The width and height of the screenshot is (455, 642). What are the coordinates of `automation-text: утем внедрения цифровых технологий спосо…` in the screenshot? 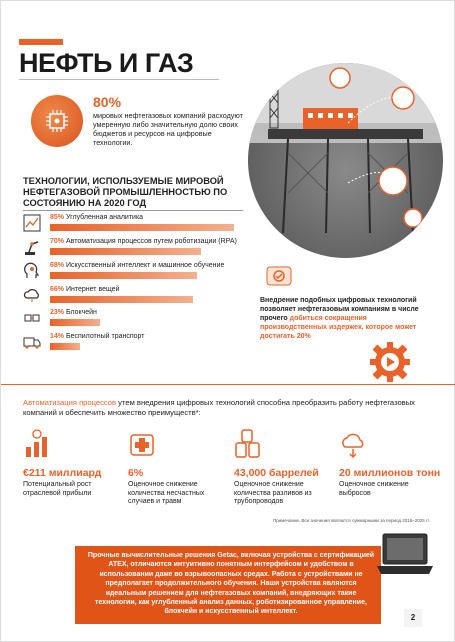 It's located at (219, 407).